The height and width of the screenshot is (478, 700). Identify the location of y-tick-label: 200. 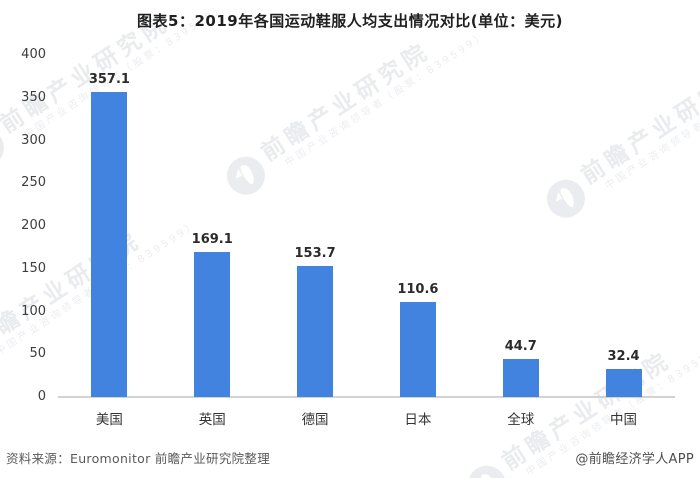
(33, 225).